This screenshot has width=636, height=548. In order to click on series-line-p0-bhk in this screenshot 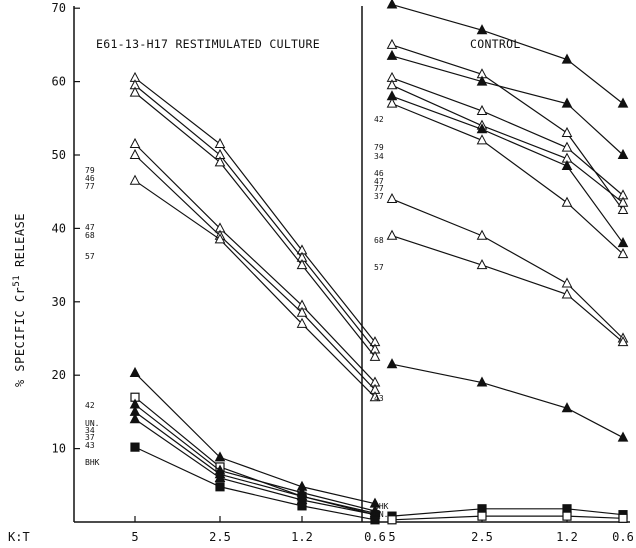, I will do `click(255, 483)`.